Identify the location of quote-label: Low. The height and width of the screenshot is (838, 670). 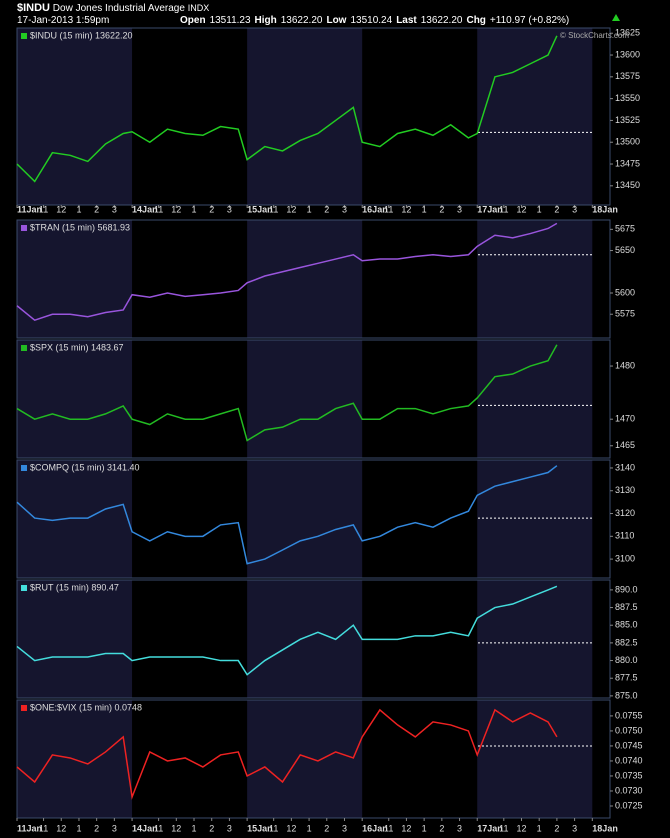
(336, 20).